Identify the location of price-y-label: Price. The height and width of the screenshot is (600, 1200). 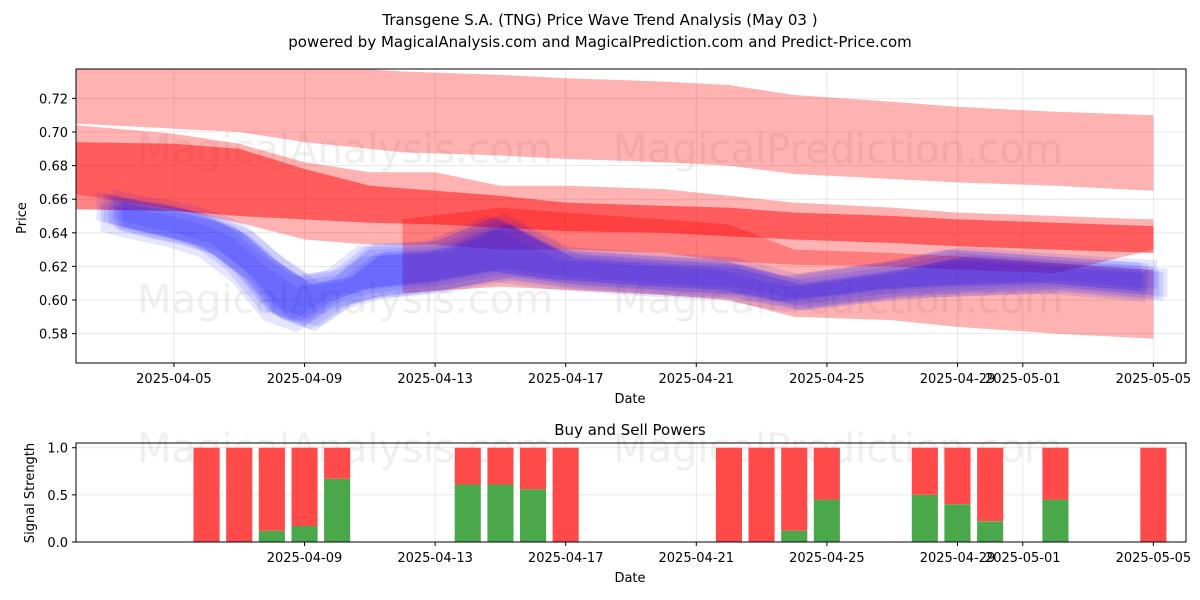
(22, 218).